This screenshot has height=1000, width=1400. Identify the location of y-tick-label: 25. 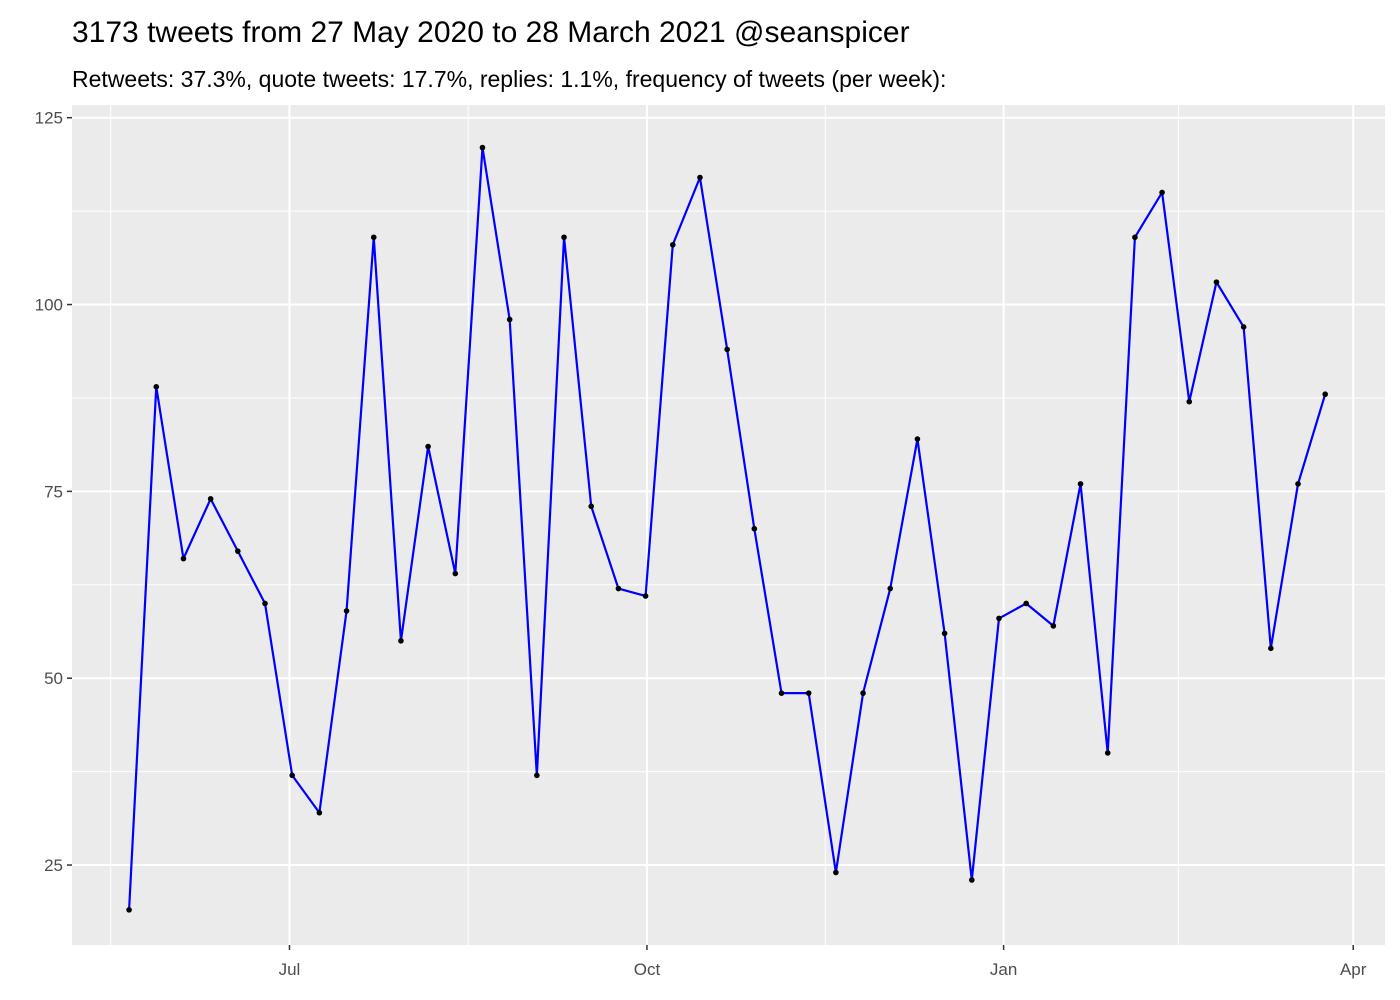
(53, 865).